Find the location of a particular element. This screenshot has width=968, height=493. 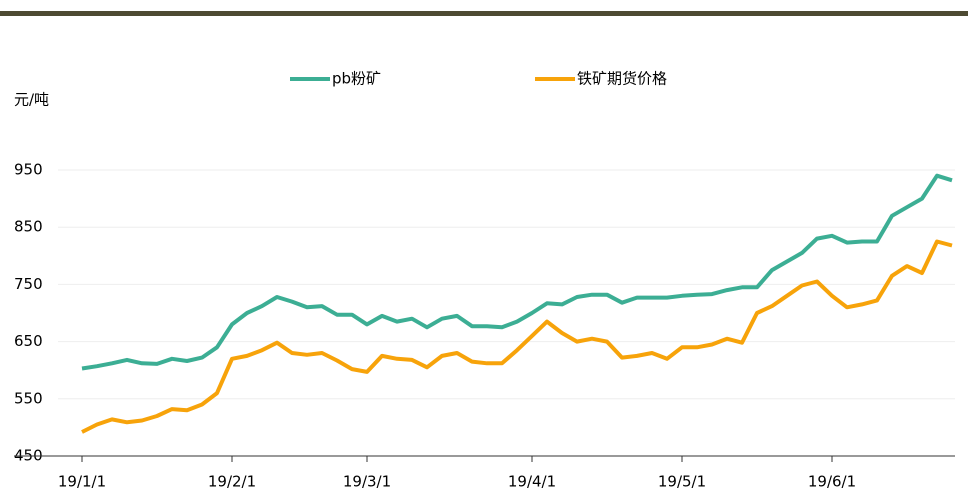

x-tick-label: 19/1/1 is located at coordinates (82, 482).